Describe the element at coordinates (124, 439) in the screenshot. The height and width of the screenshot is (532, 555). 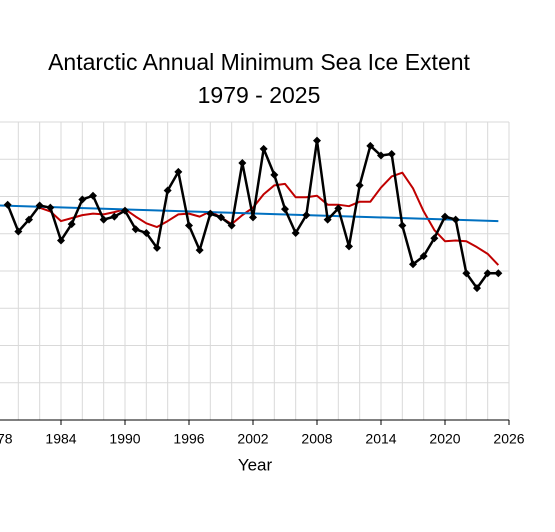
I see `x-tick-label: 1990` at that location.